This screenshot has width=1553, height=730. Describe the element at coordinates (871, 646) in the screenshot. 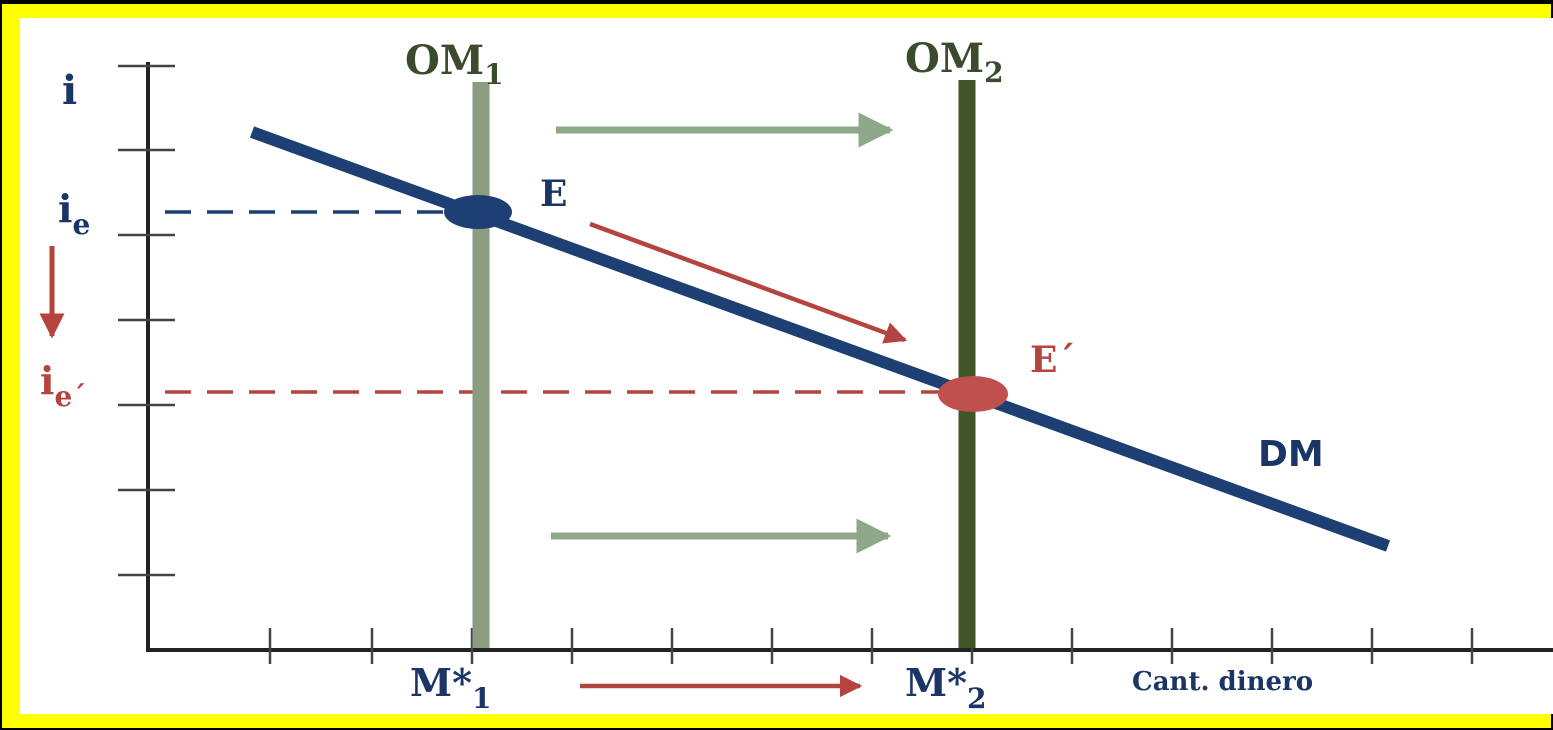

I see `x-axis-ticks` at that location.